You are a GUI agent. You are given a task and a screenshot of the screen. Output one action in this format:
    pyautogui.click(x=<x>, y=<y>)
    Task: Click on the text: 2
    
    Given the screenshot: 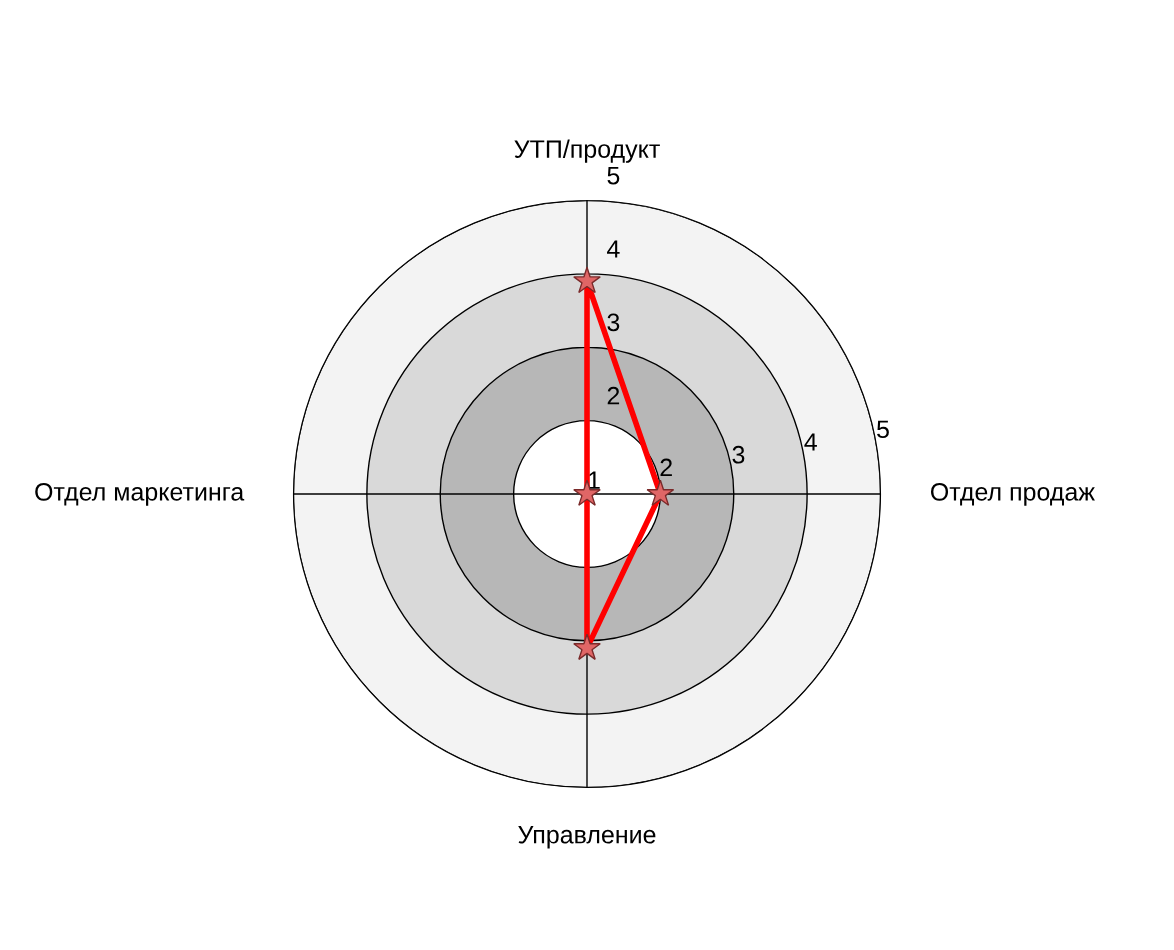 What is the action you would take?
    pyautogui.click(x=613, y=395)
    